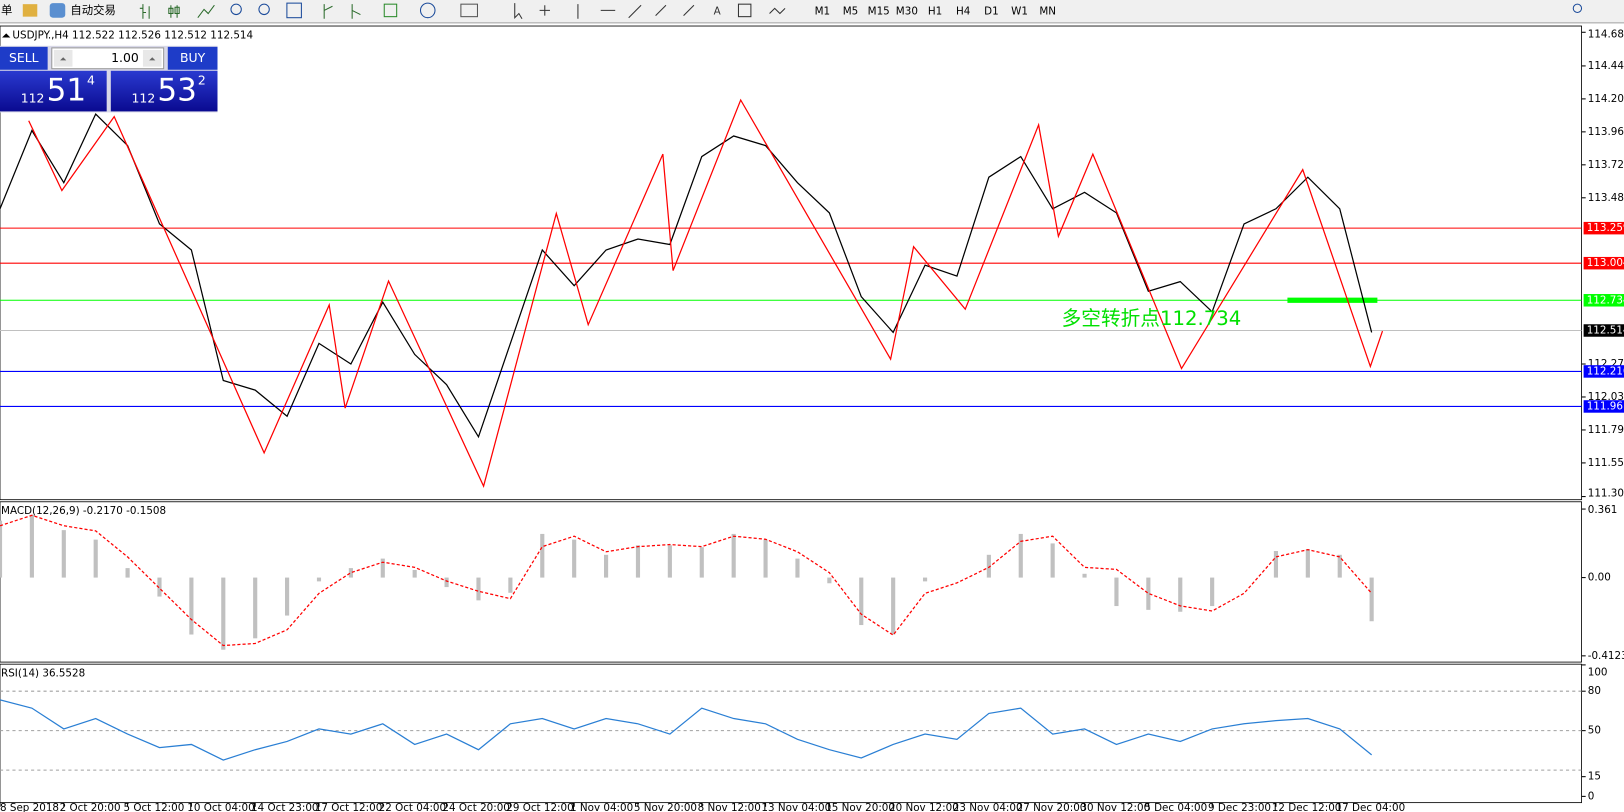 This screenshot has height=812, width=1624. What do you see at coordinates (1606, 99) in the screenshot?
I see `y-tick-label: 114.200` at bounding box center [1606, 99].